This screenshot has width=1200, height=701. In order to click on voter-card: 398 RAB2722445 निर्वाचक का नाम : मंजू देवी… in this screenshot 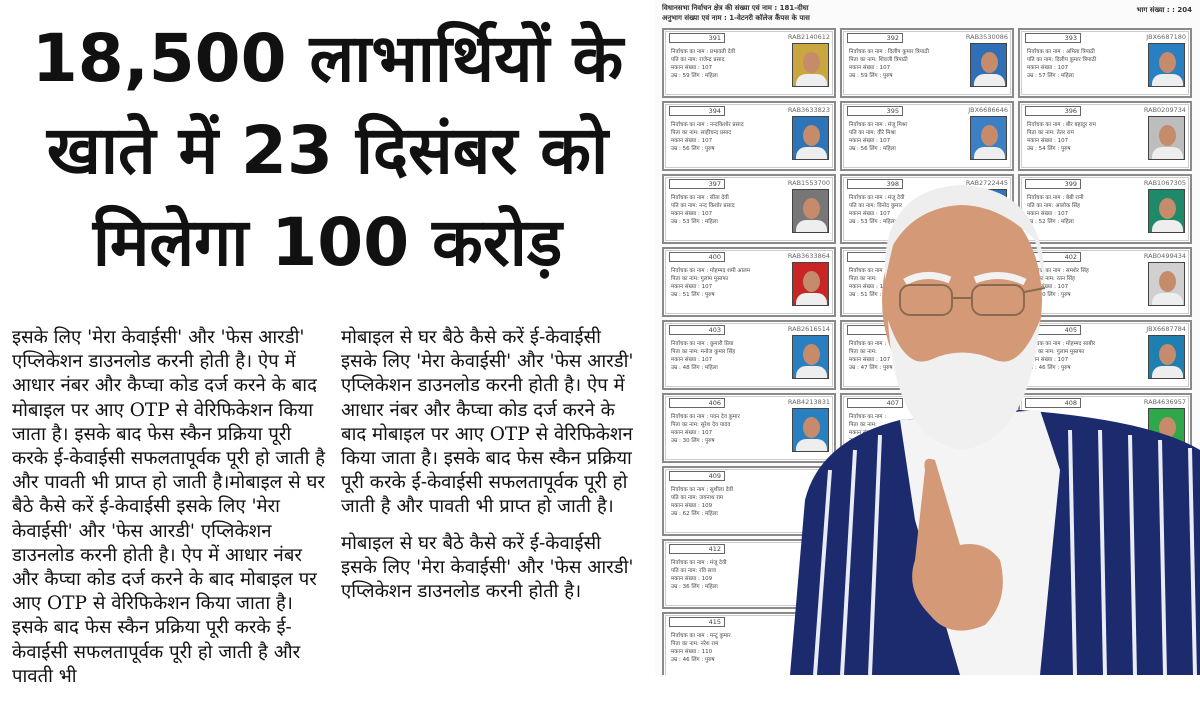, I will do `click(927, 209)`.